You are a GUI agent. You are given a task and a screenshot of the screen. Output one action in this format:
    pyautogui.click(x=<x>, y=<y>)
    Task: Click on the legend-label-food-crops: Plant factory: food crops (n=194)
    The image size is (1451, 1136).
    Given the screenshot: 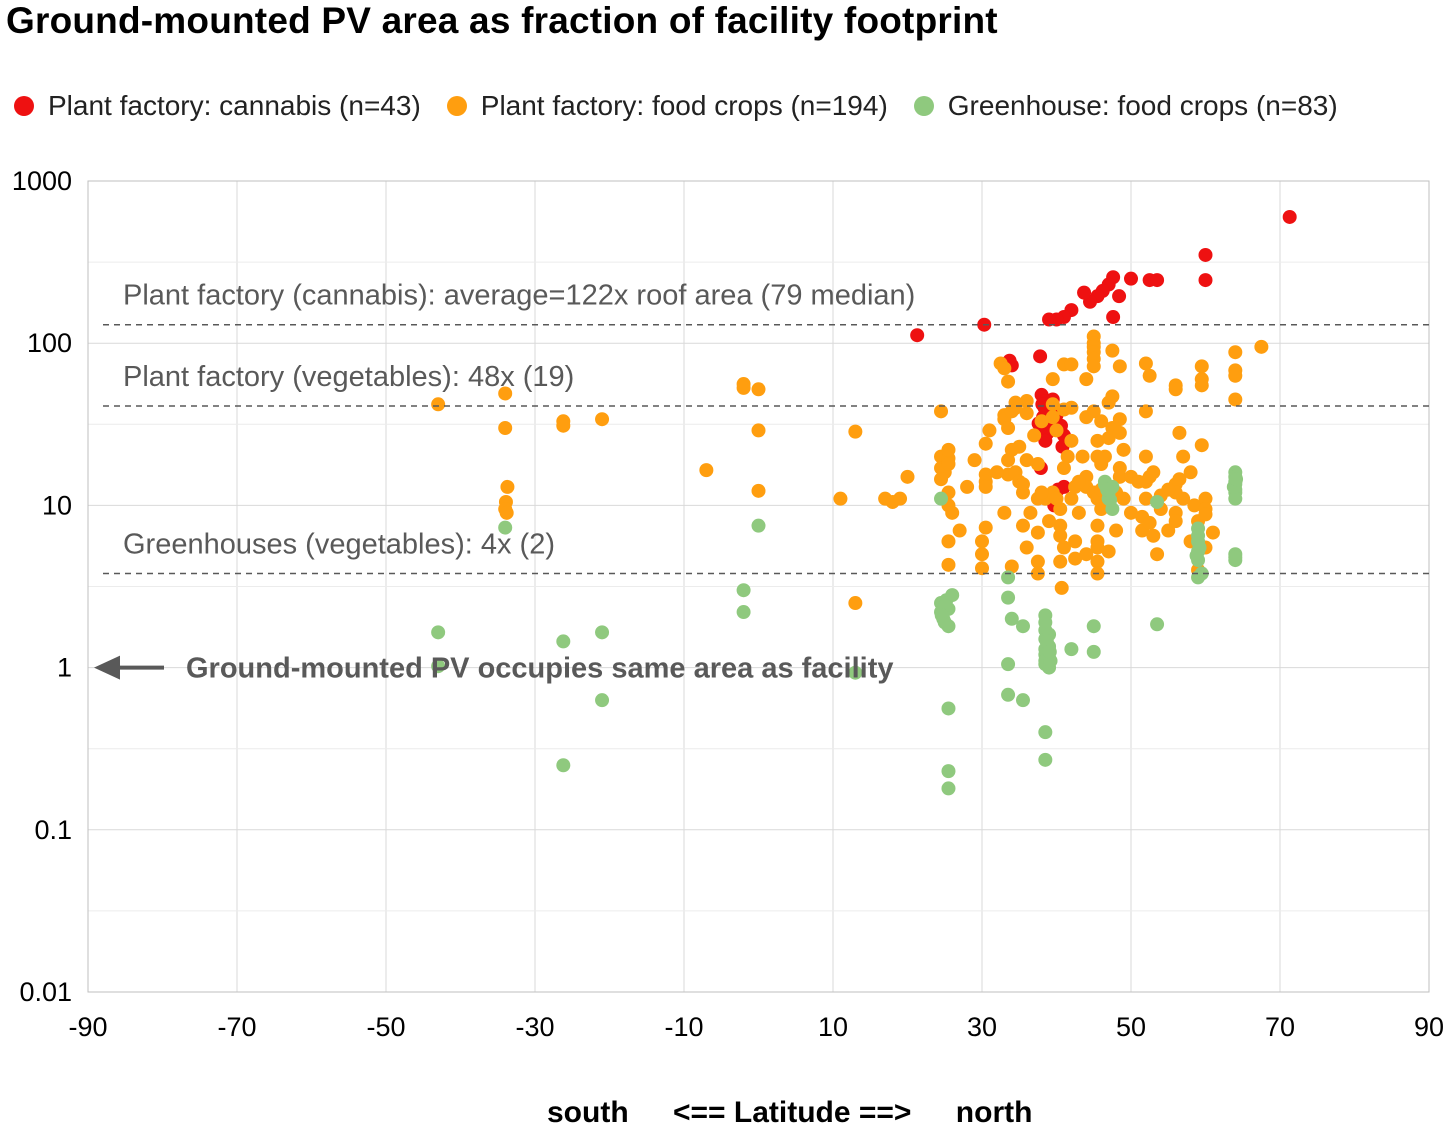 What is the action you would take?
    pyautogui.click(x=684, y=105)
    